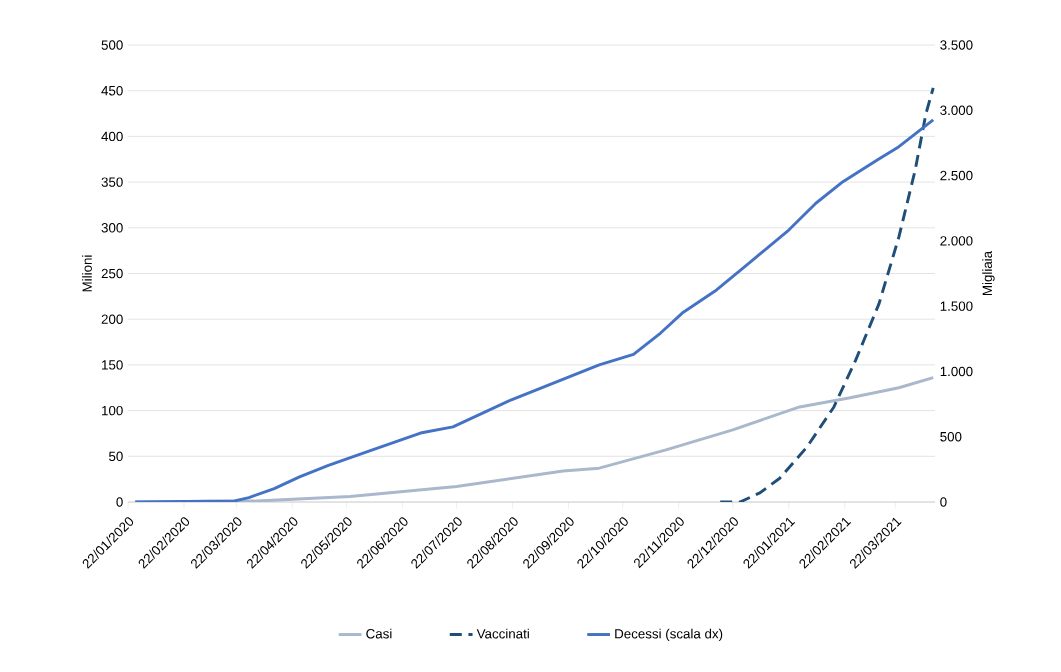 The height and width of the screenshot is (672, 1061). I want to click on y-axis-title: Milioni, so click(87, 273).